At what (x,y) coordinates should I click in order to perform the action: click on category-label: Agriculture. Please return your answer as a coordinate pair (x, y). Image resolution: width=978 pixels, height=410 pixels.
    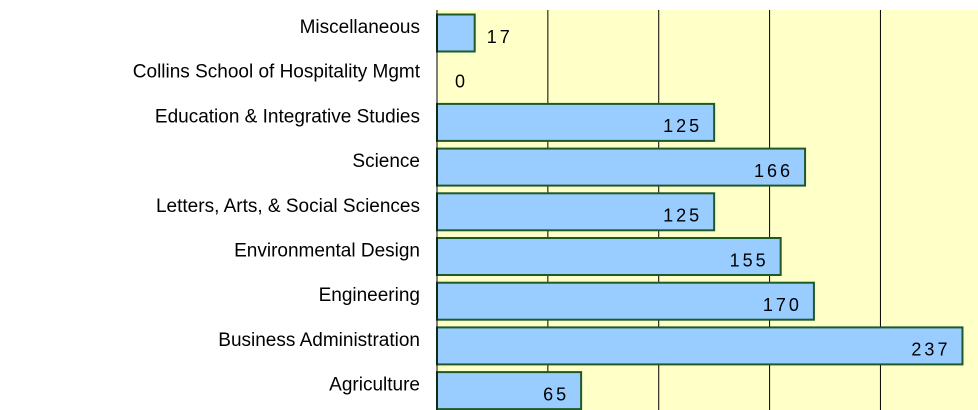
    Looking at the image, I should click on (374, 385).